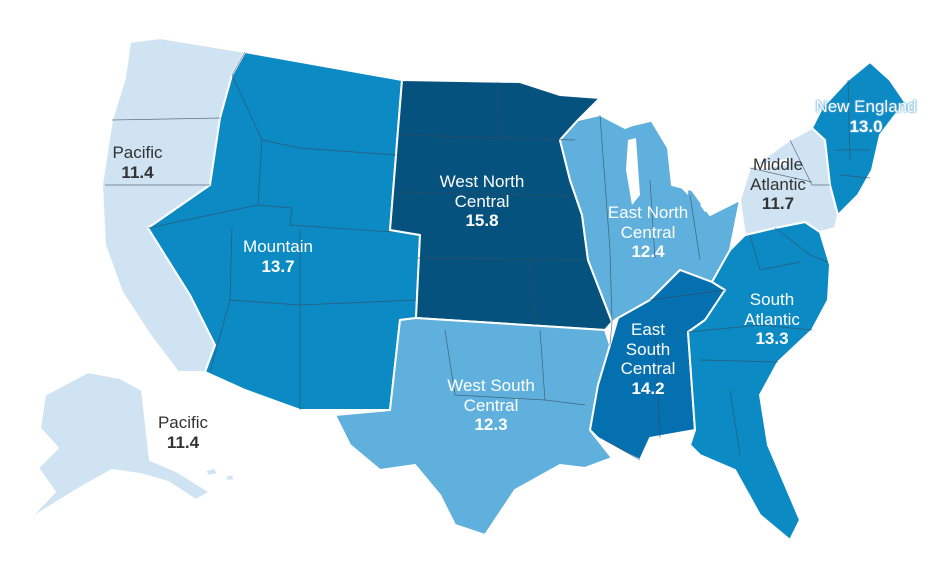 Image resolution: width=940 pixels, height=564 pixels. What do you see at coordinates (491, 385) in the screenshot?
I see `region-name-line1: West South` at bounding box center [491, 385].